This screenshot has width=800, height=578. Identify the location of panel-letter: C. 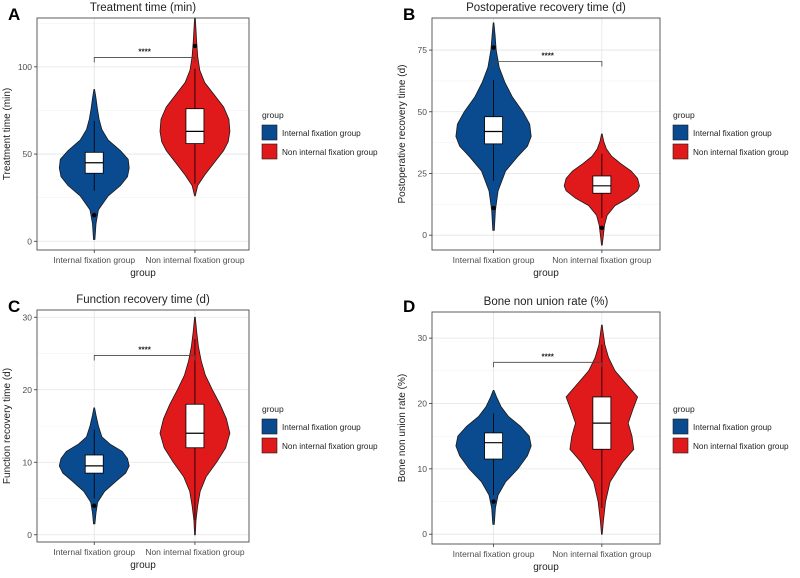
(14, 306).